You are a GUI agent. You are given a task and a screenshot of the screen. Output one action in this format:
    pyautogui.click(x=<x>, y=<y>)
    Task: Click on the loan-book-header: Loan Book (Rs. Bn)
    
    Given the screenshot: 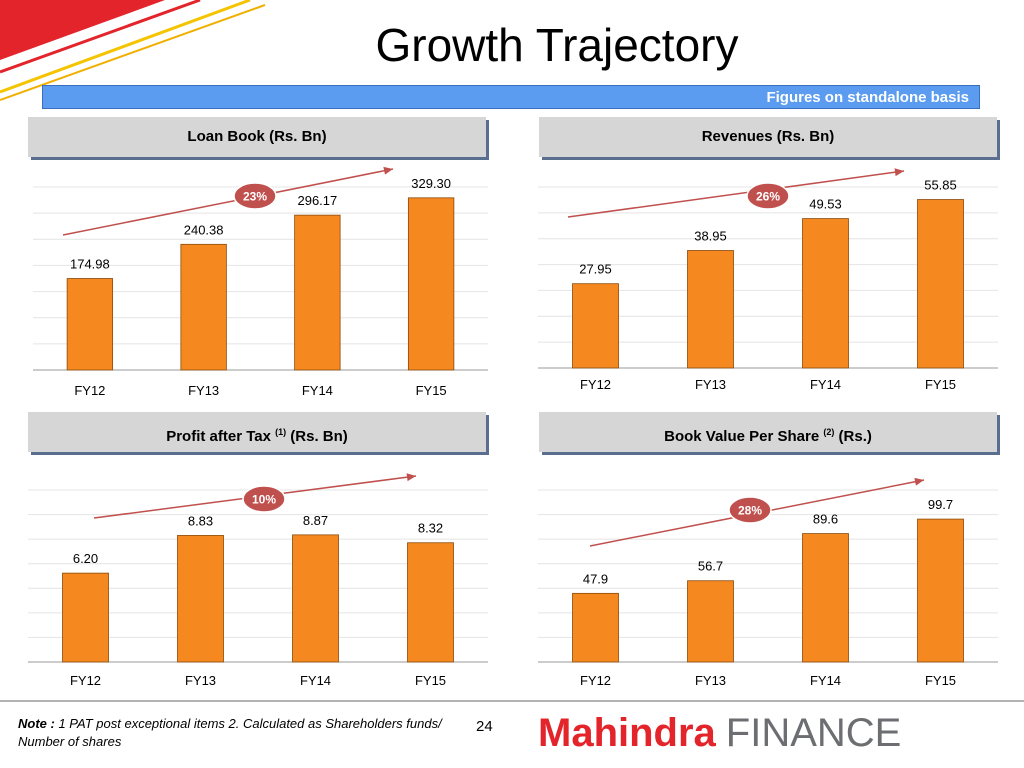 What is the action you would take?
    pyautogui.click(x=257, y=137)
    